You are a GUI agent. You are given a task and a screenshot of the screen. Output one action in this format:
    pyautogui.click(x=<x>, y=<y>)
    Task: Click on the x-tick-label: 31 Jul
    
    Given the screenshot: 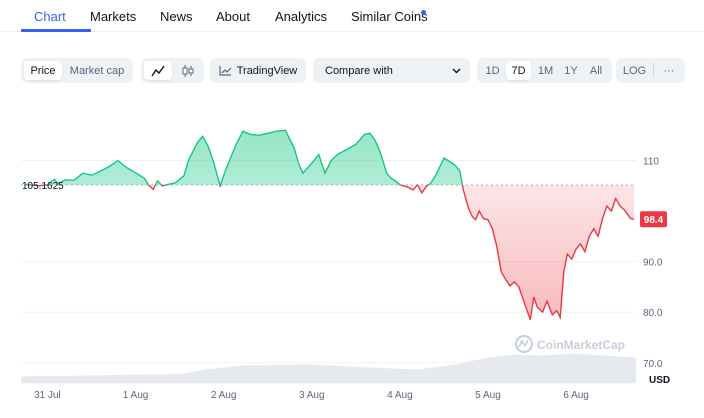 What is the action you would take?
    pyautogui.click(x=47, y=395)
    